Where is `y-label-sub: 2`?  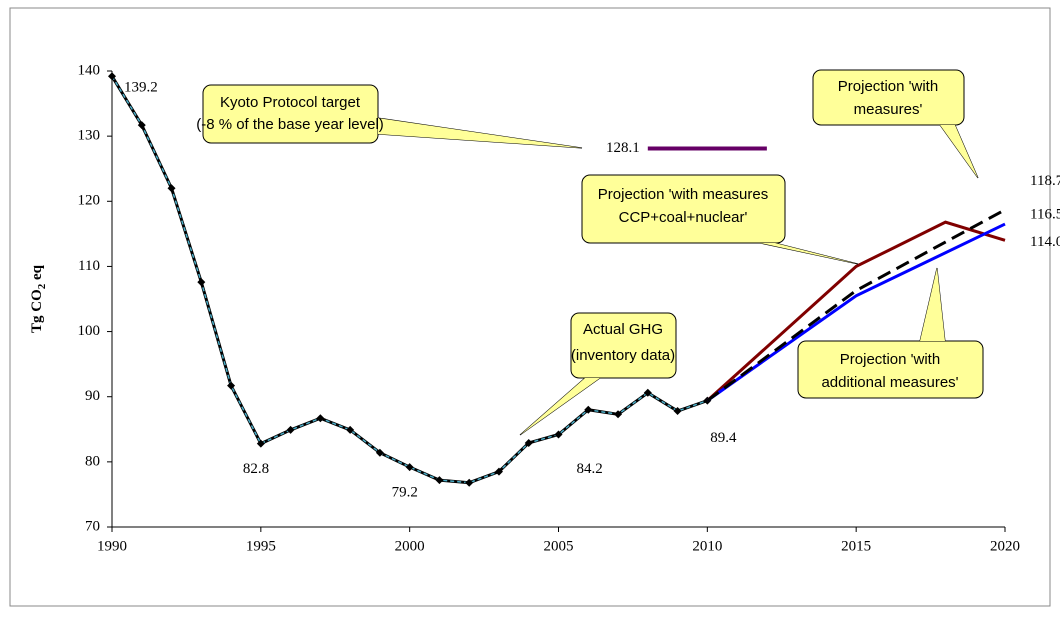
y-label-sub: 2 is located at coordinates (42, 286).